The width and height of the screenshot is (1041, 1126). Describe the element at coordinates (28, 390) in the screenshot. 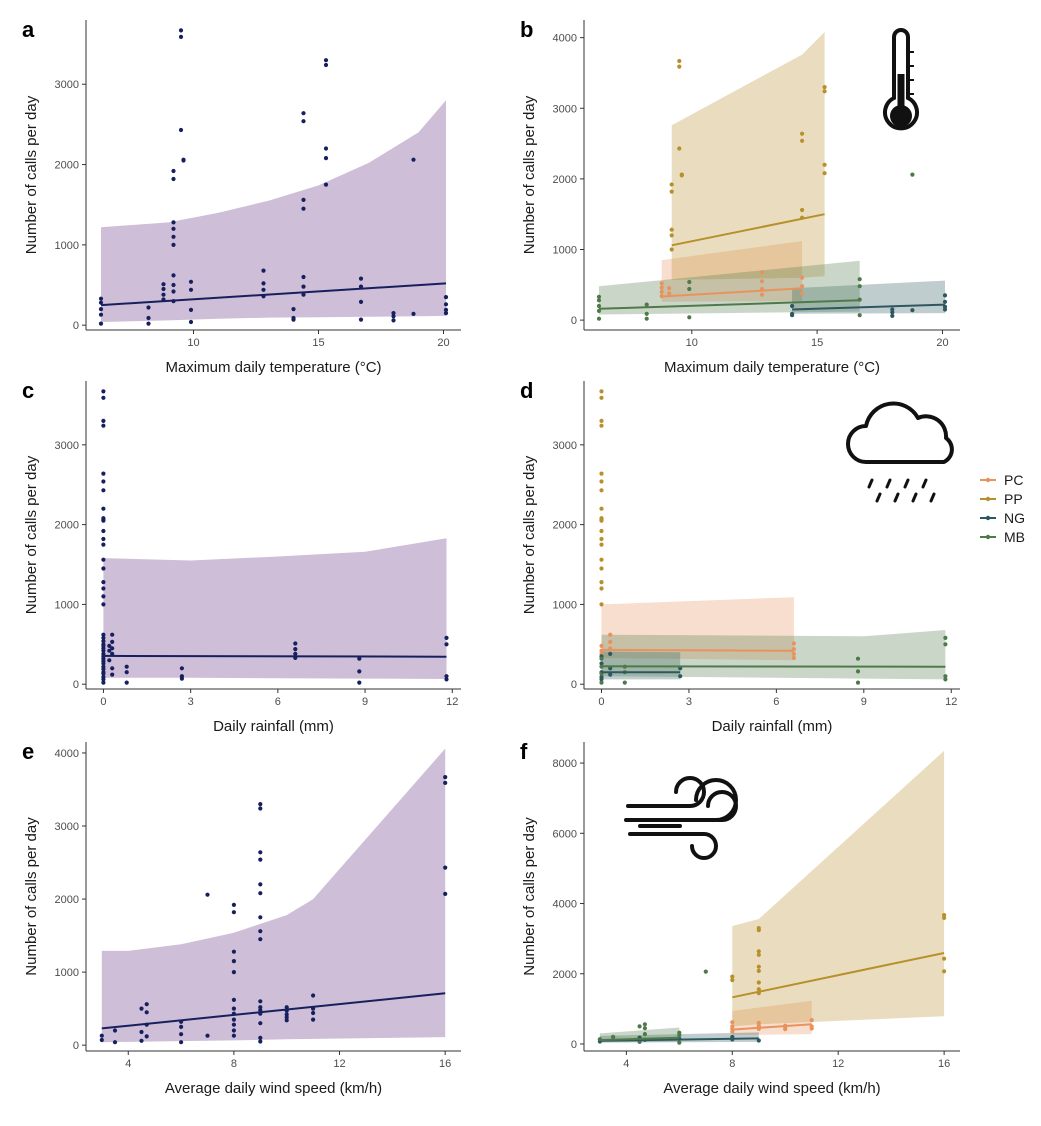

I see `panel-label-c: c` at that location.